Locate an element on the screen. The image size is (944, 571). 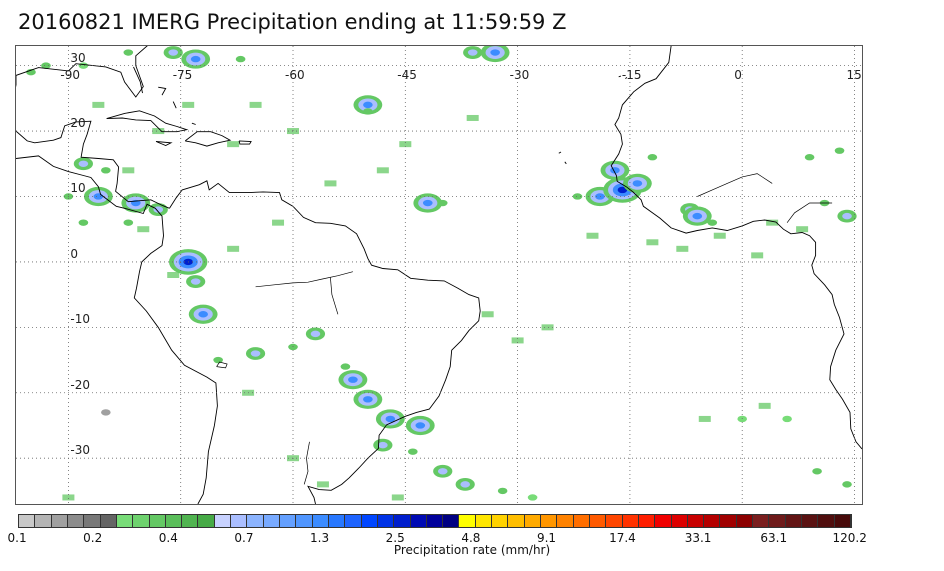
colorbar-tick-label: 17.4 is located at coordinates (622, 538).